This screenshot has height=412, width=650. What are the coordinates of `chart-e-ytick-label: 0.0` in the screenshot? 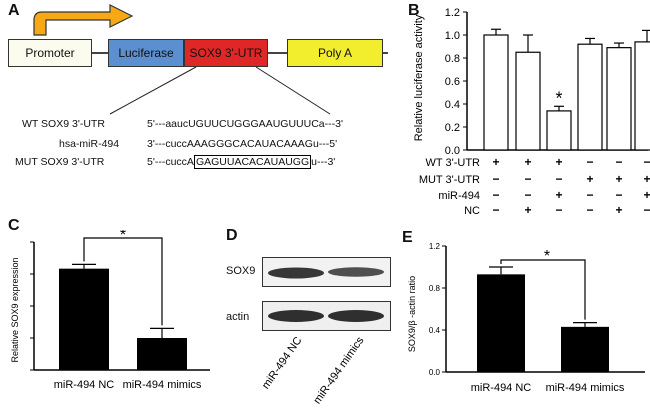 It's located at (435, 372).